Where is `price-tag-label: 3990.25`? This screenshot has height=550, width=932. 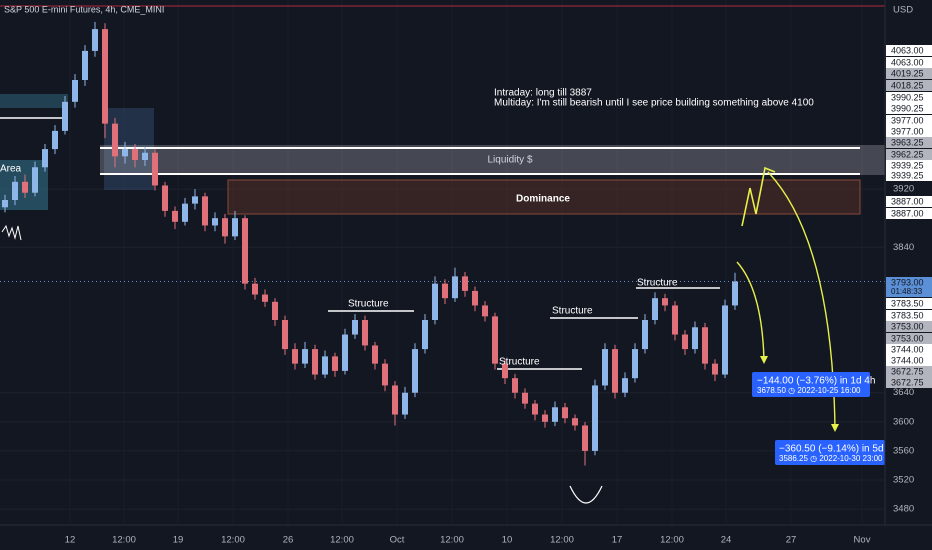
price-tag-label: 3990.25 is located at coordinates (907, 108).